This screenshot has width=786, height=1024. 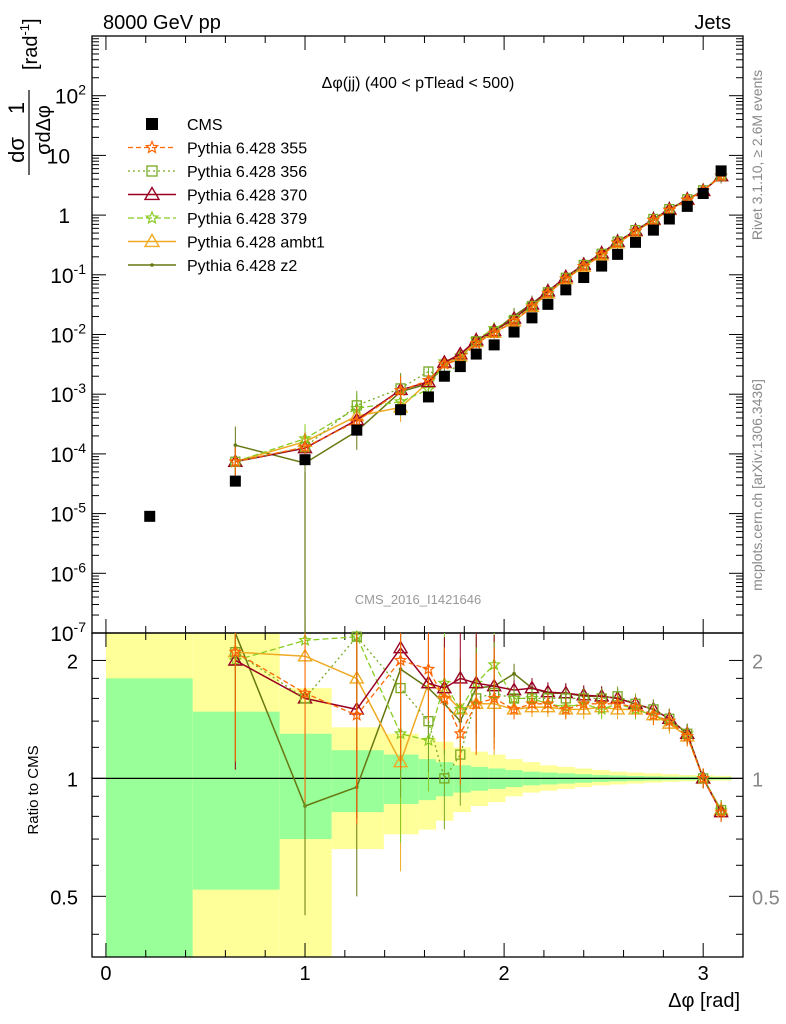 I want to click on legend-marker-cms, so click(x=152, y=124).